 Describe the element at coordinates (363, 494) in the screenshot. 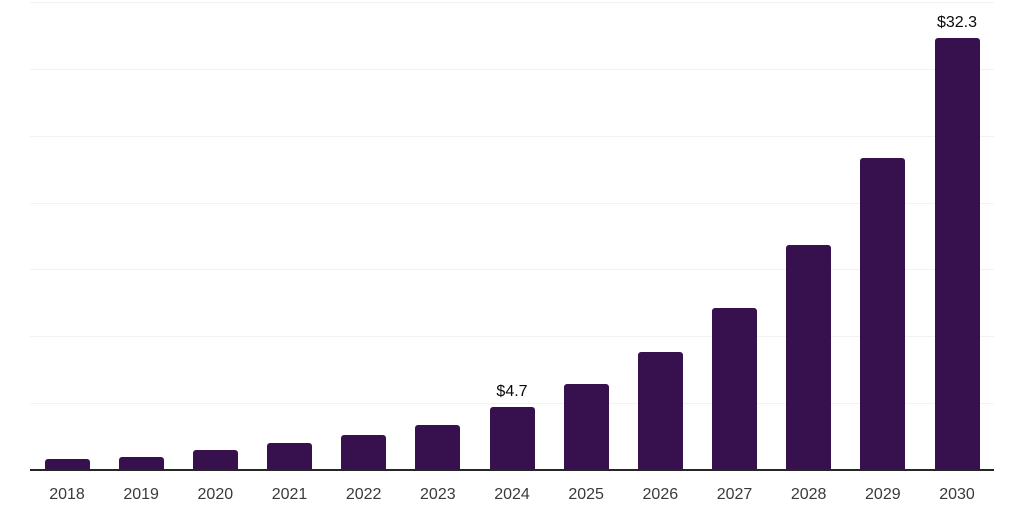

I see `x-tick-label-2022: 2022` at that location.